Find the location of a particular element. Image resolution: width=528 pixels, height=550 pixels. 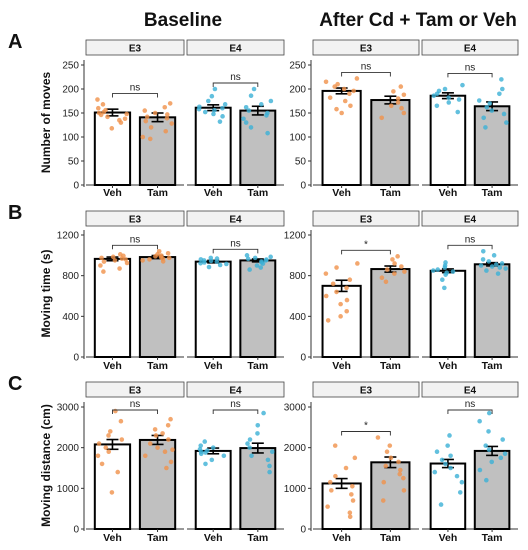

y-tick-label: 50 is located at coordinates (301, 162).